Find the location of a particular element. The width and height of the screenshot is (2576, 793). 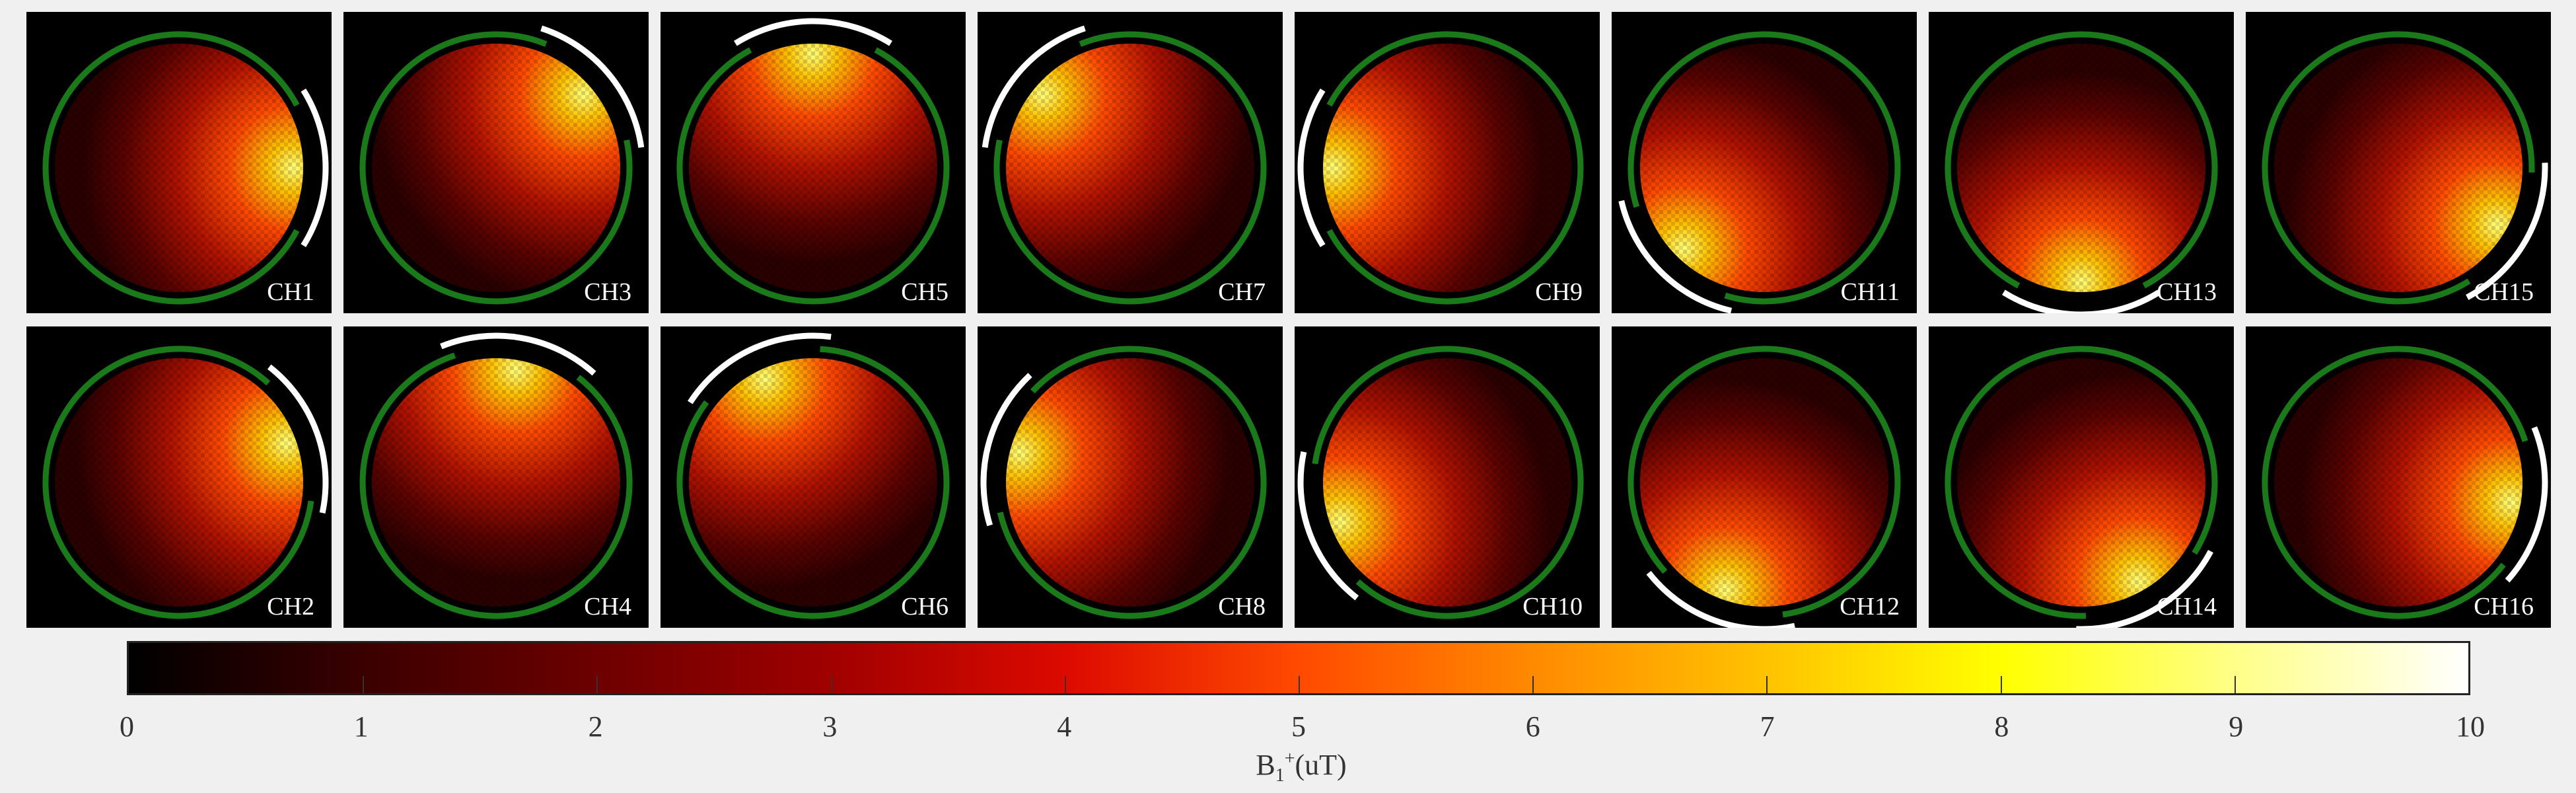

channel-panel-ch5: CH5 is located at coordinates (814, 162).